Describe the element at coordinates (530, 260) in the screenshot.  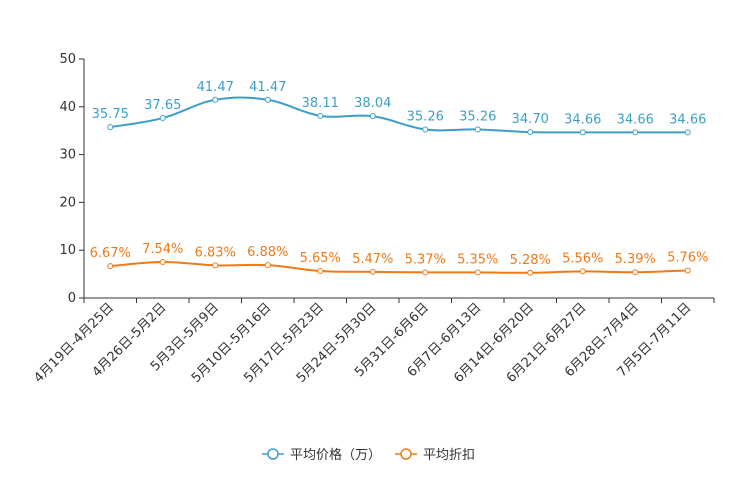
I see `data-label: 5.28%` at that location.